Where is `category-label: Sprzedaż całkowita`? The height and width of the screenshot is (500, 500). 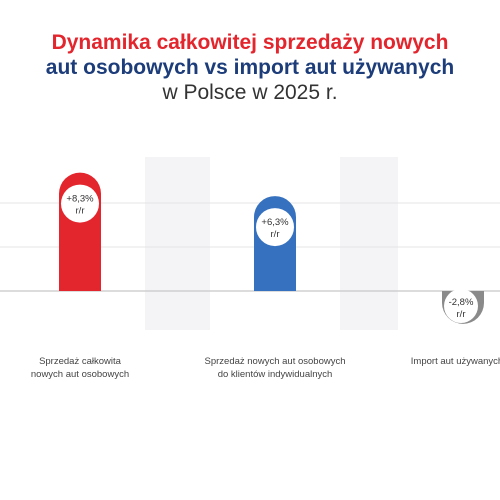
category-label: Sprzedaż całkowita is located at coordinates (80, 361).